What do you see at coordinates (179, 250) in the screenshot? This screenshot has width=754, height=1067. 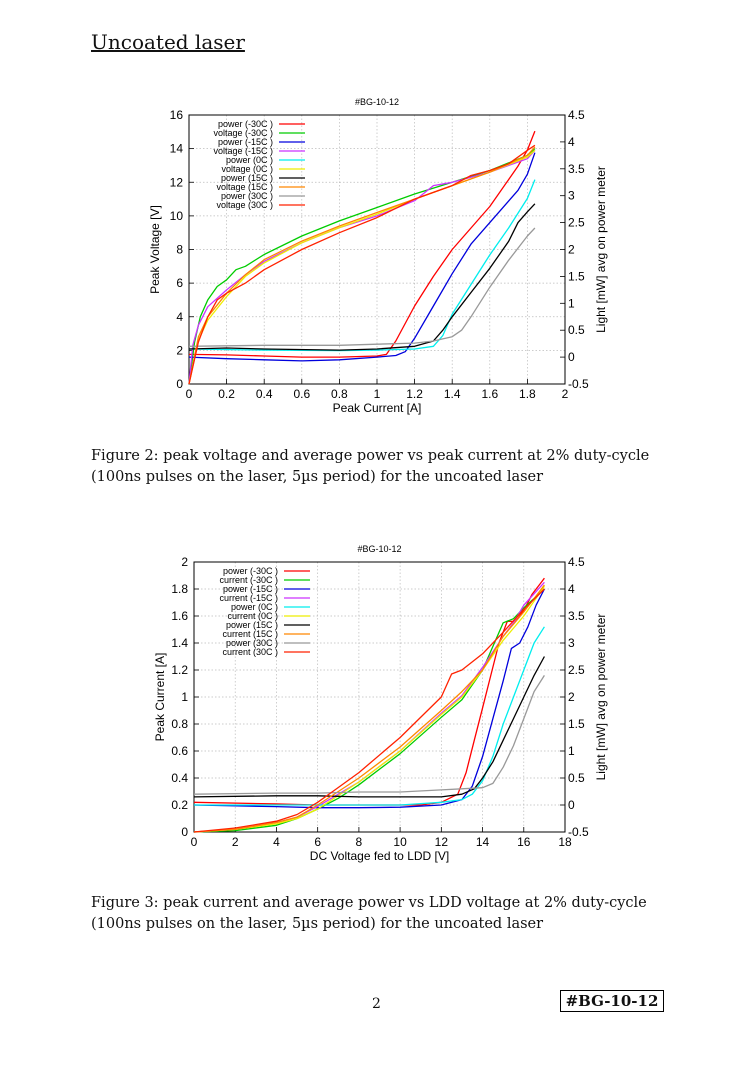 I see `y-tick-label: 8` at bounding box center [179, 250].